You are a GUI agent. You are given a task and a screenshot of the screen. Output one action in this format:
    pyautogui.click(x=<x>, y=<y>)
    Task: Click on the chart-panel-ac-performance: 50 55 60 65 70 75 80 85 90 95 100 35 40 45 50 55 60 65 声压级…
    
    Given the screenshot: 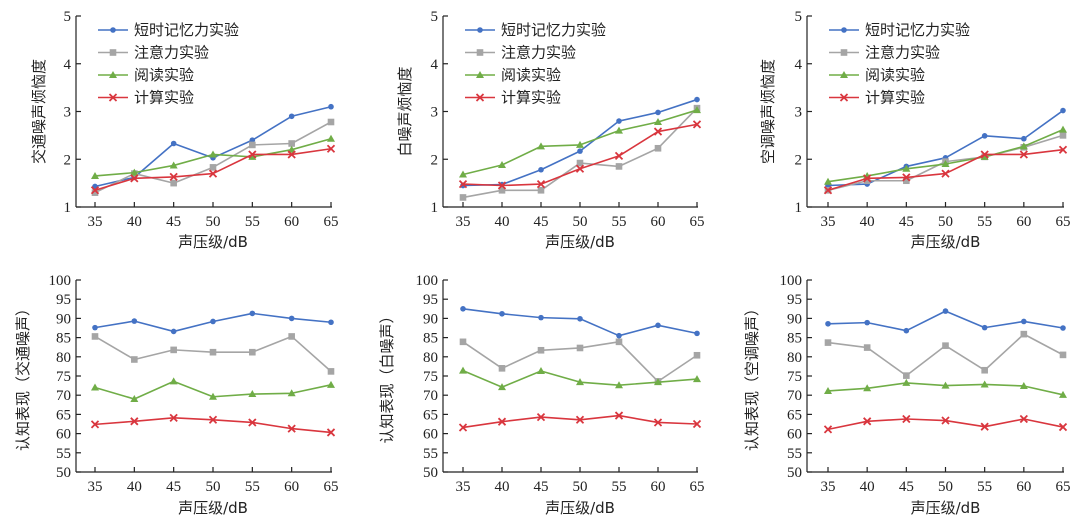 What is the action you would take?
    pyautogui.click(x=907, y=395)
    